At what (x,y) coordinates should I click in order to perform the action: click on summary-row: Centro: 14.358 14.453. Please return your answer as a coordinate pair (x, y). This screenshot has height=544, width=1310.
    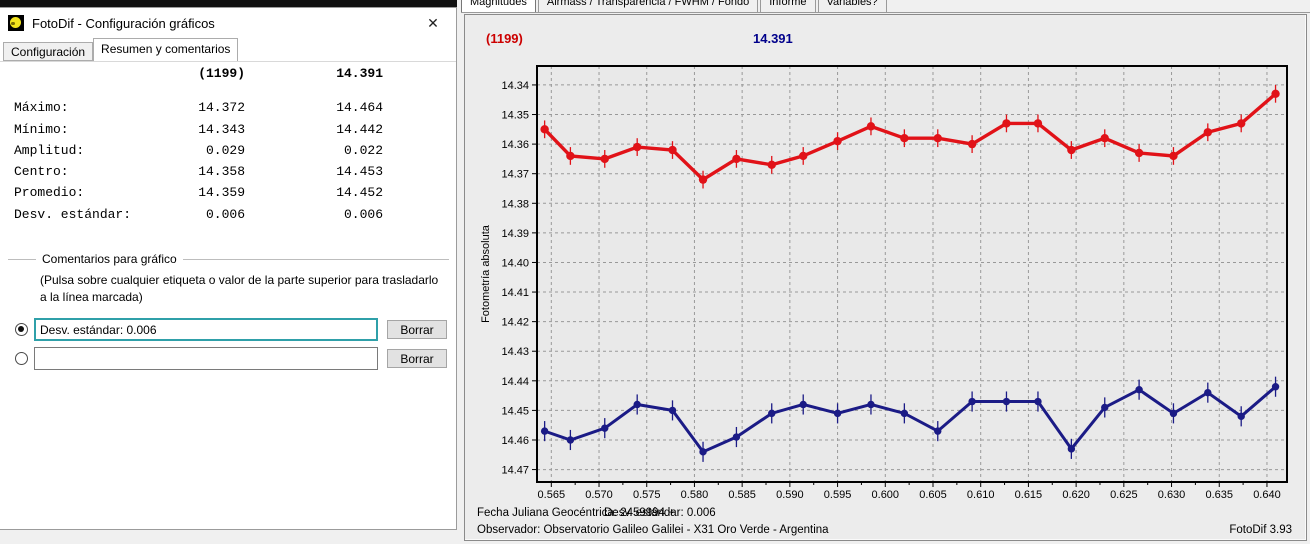
    Looking at the image, I should click on (228, 171).